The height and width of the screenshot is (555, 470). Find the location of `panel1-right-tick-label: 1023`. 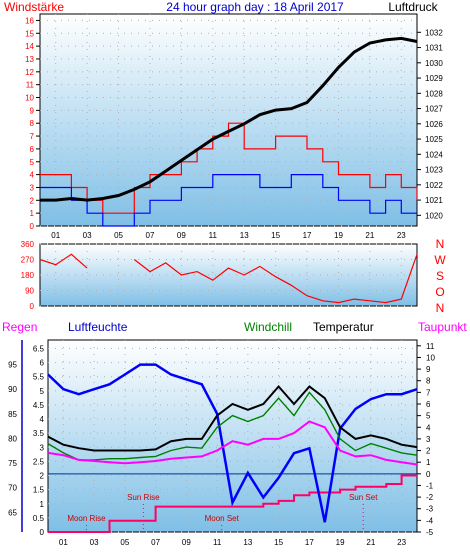

panel1-right-tick-label: 1023 is located at coordinates (434, 170).